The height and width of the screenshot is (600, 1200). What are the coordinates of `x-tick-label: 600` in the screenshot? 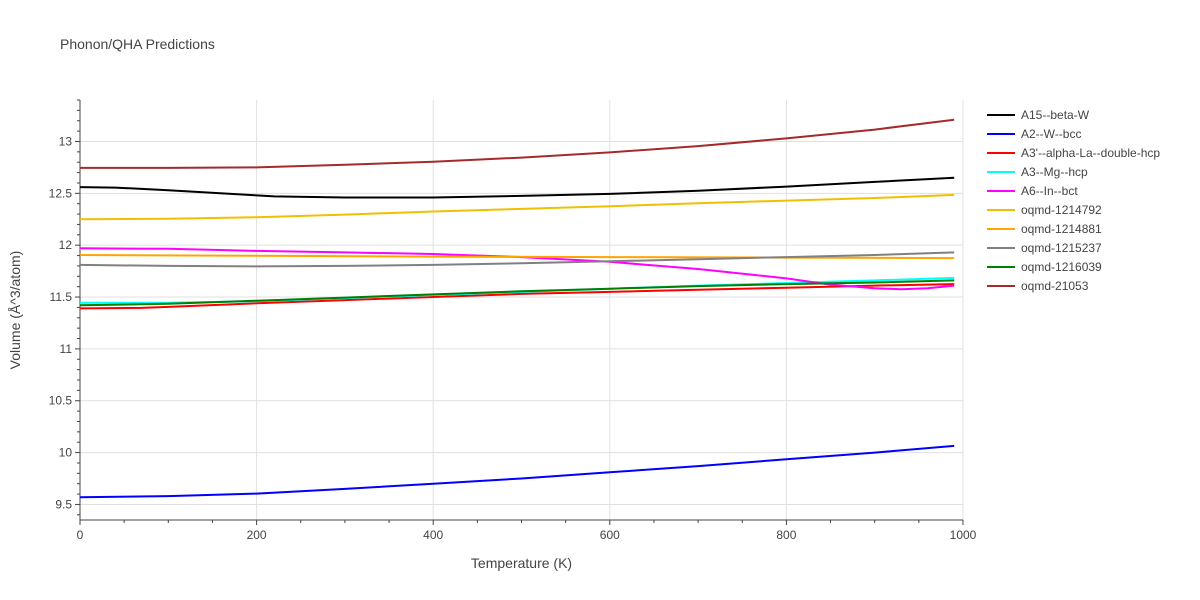 It's located at (610, 535).